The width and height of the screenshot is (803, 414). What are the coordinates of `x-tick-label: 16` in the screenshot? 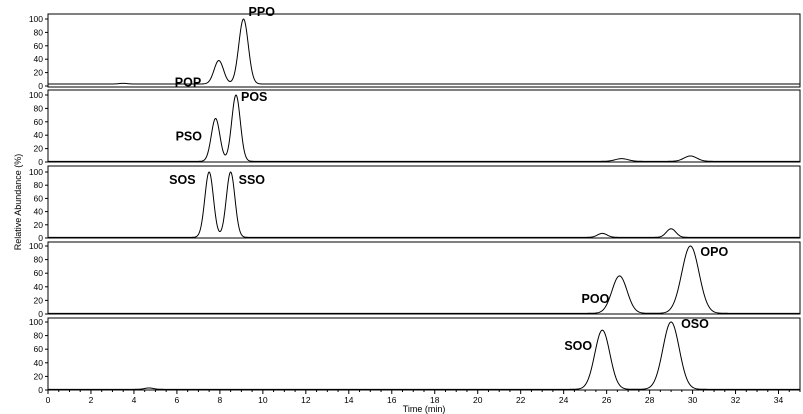 It's located at (392, 400).